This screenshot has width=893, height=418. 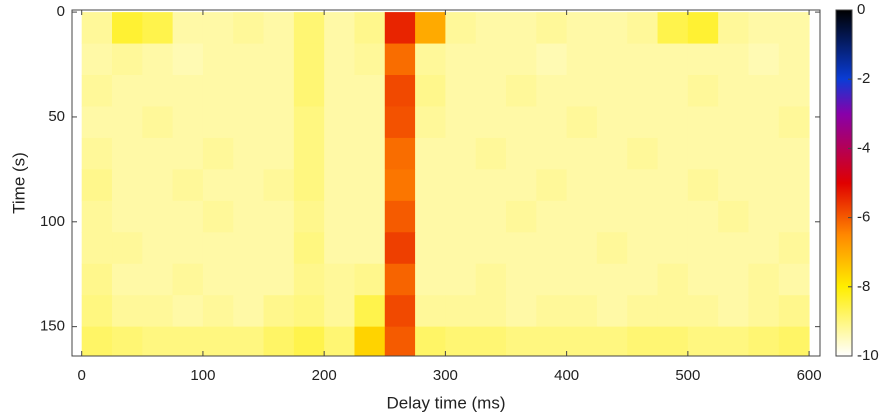 What do you see at coordinates (861, 9) in the screenshot?
I see `colorbar-tick-label: 0` at bounding box center [861, 9].